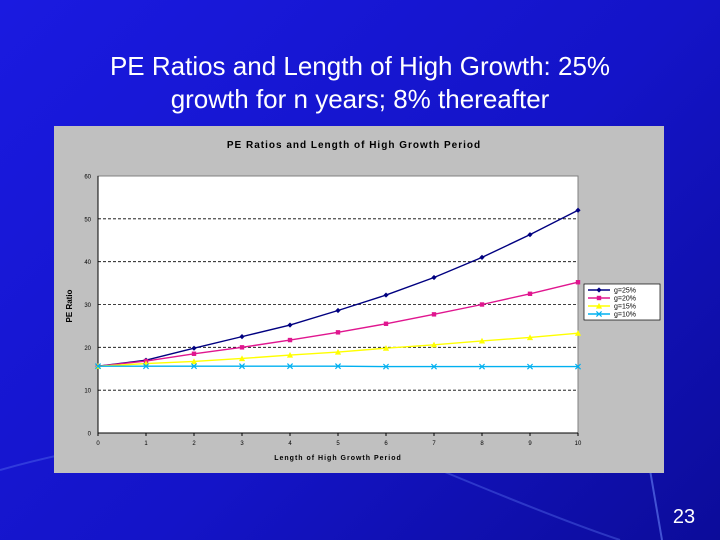  Describe the element at coordinates (87, 349) in the screenshot. I see `y-tick-label: 20` at that location.